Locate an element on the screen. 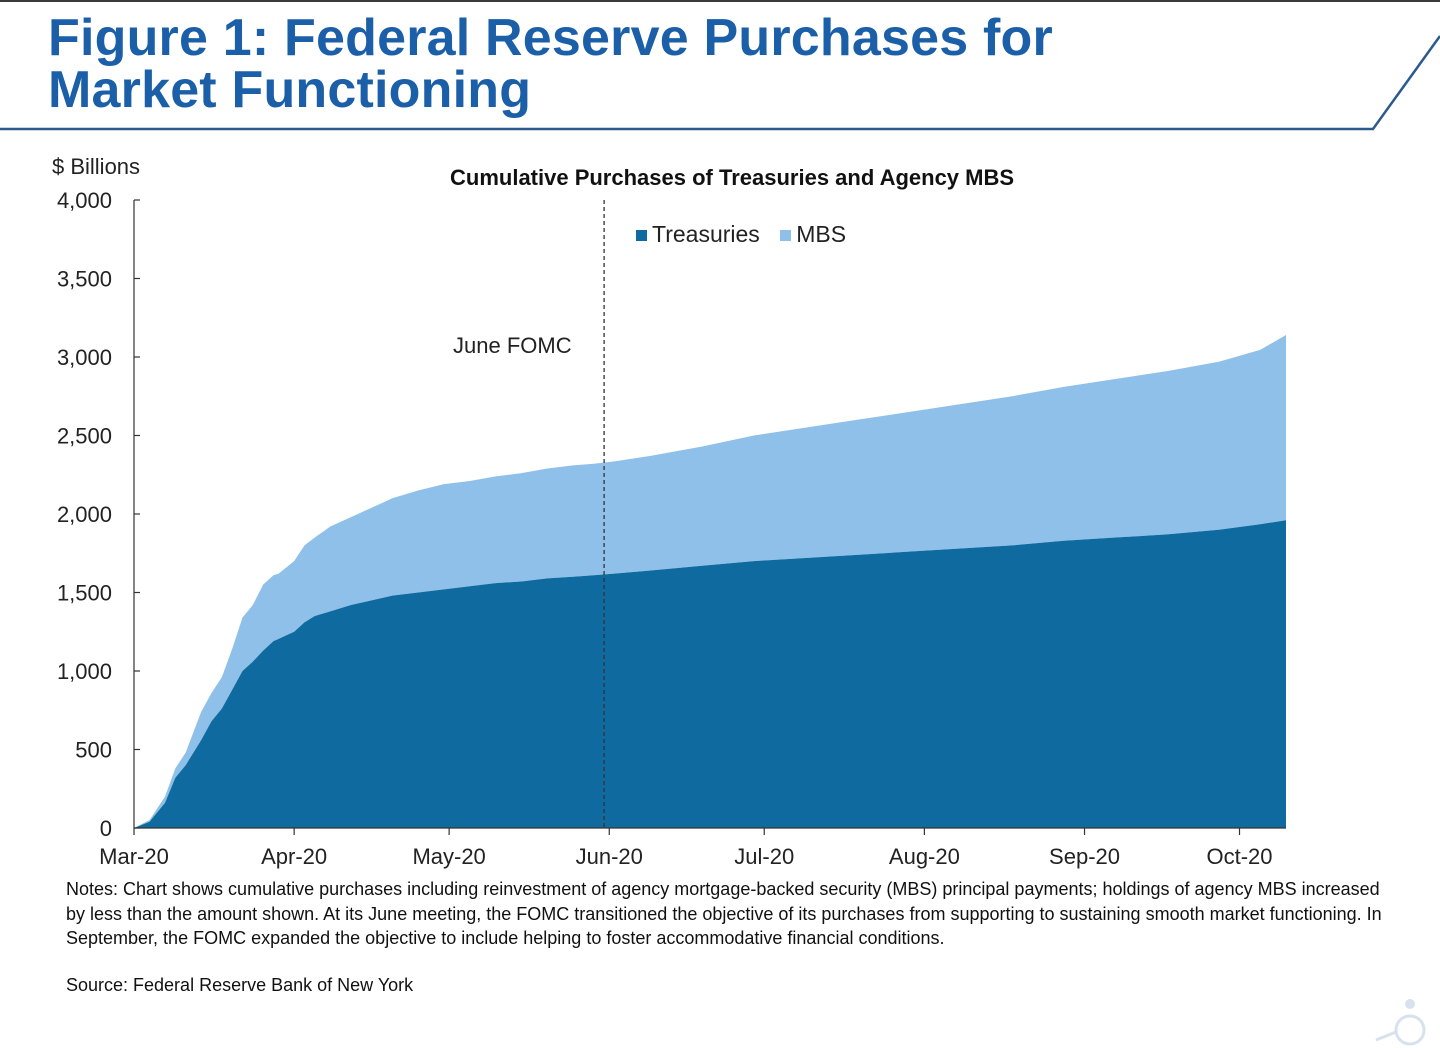  chart-source: Source: Federal Reserve Bank of New York is located at coordinates (240, 985).